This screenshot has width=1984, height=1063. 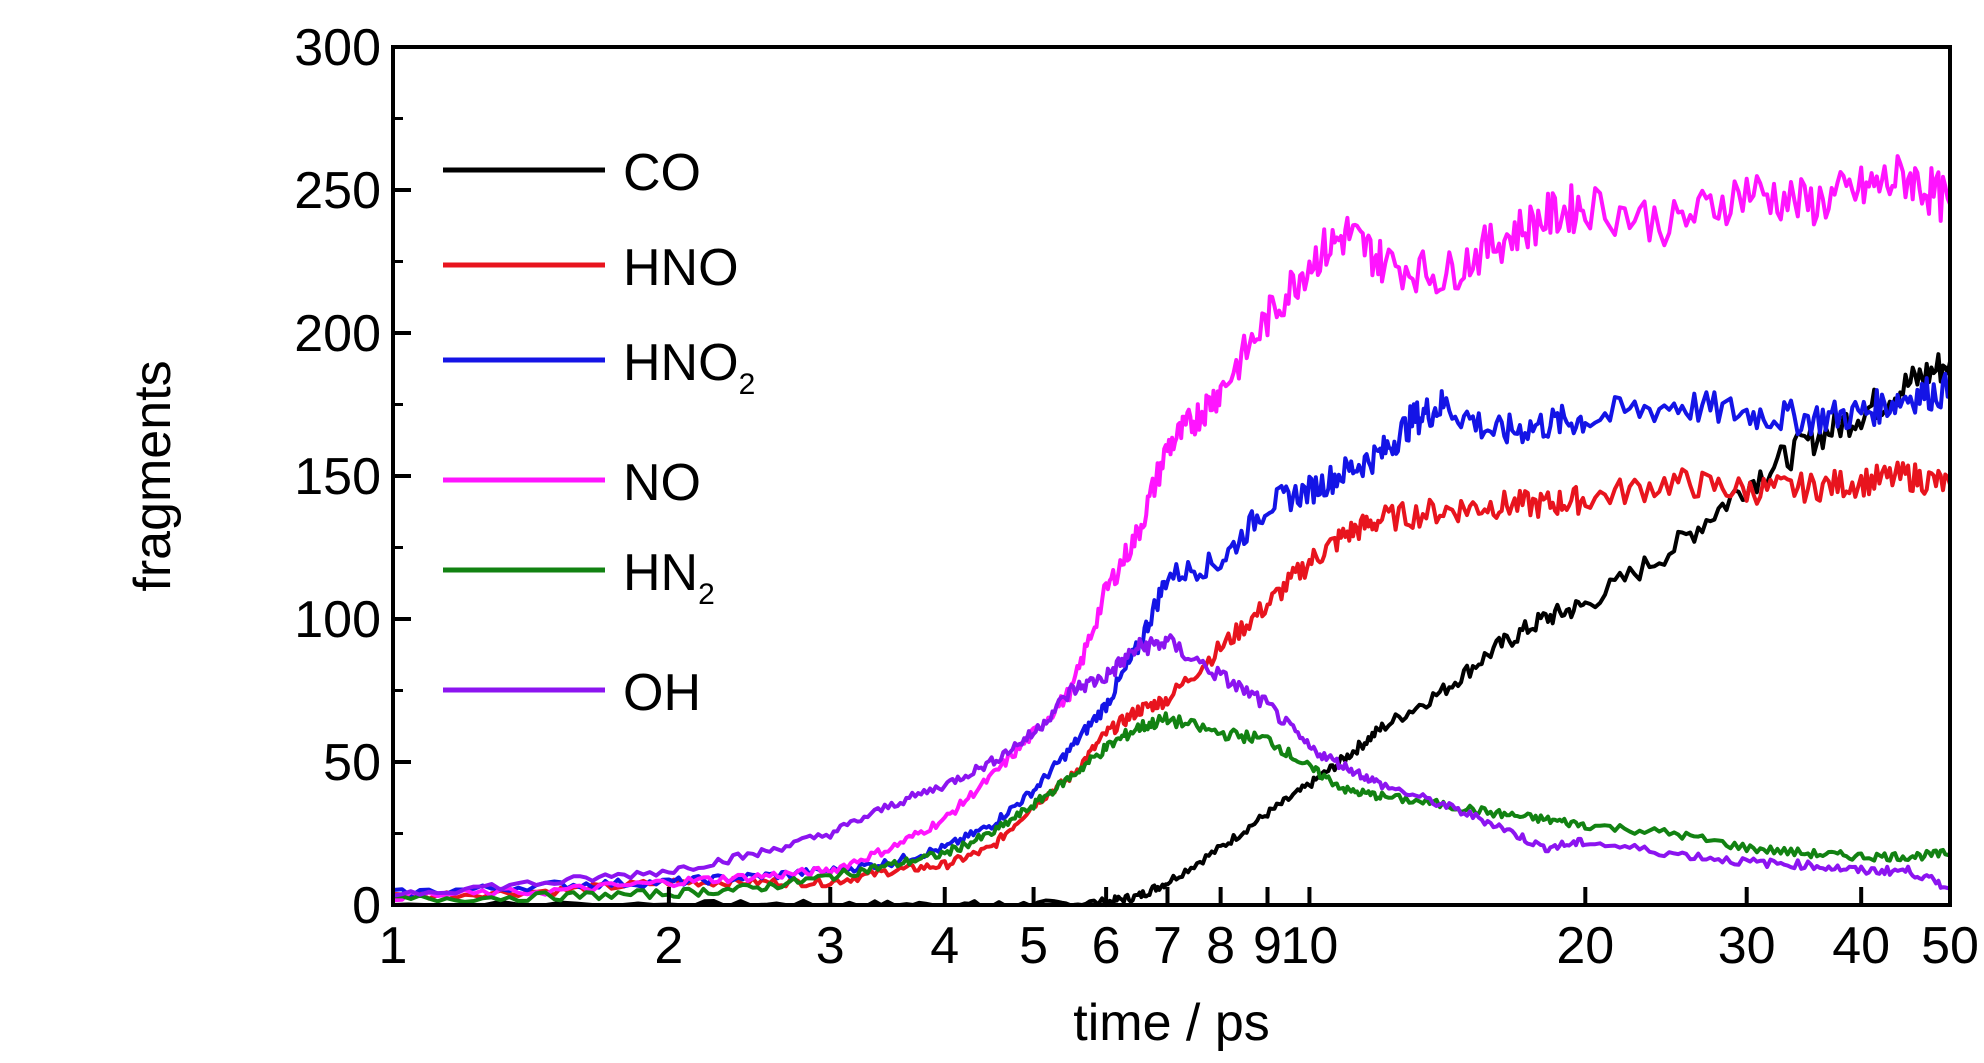 I want to click on x-tick-label: 4, so click(x=944, y=946).